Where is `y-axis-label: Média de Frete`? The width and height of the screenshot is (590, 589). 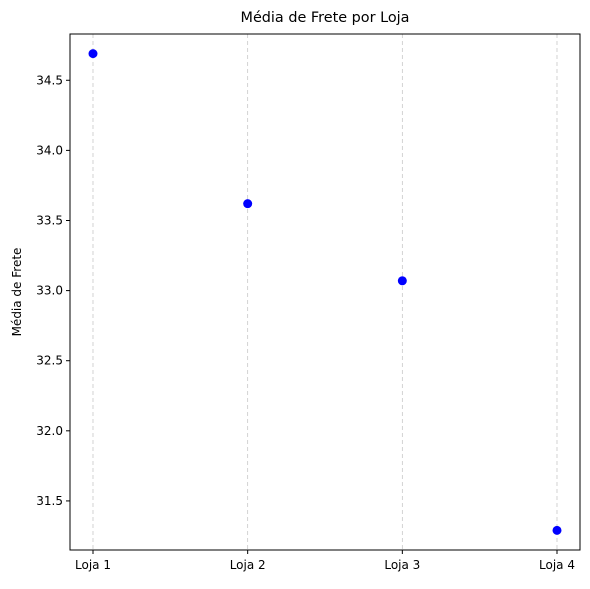 y-axis-label: Média de Frete is located at coordinates (17, 292).